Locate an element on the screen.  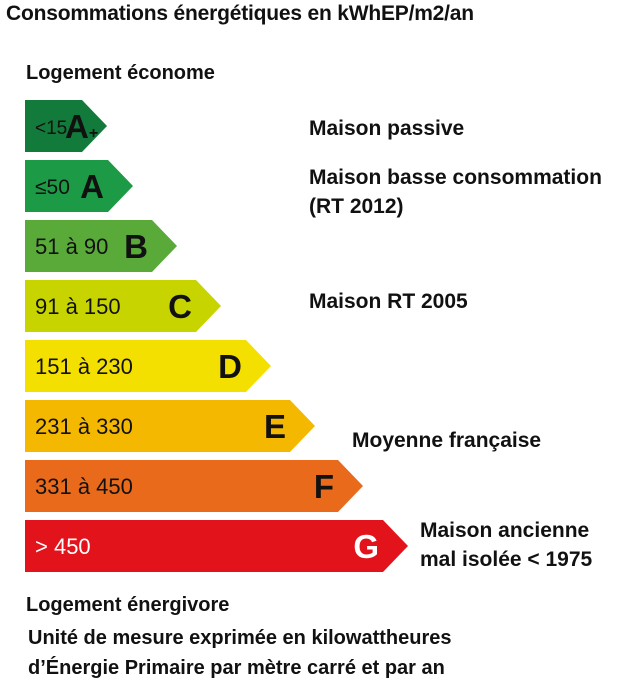
range-label-a-plus: <15 is located at coordinates (51, 128).